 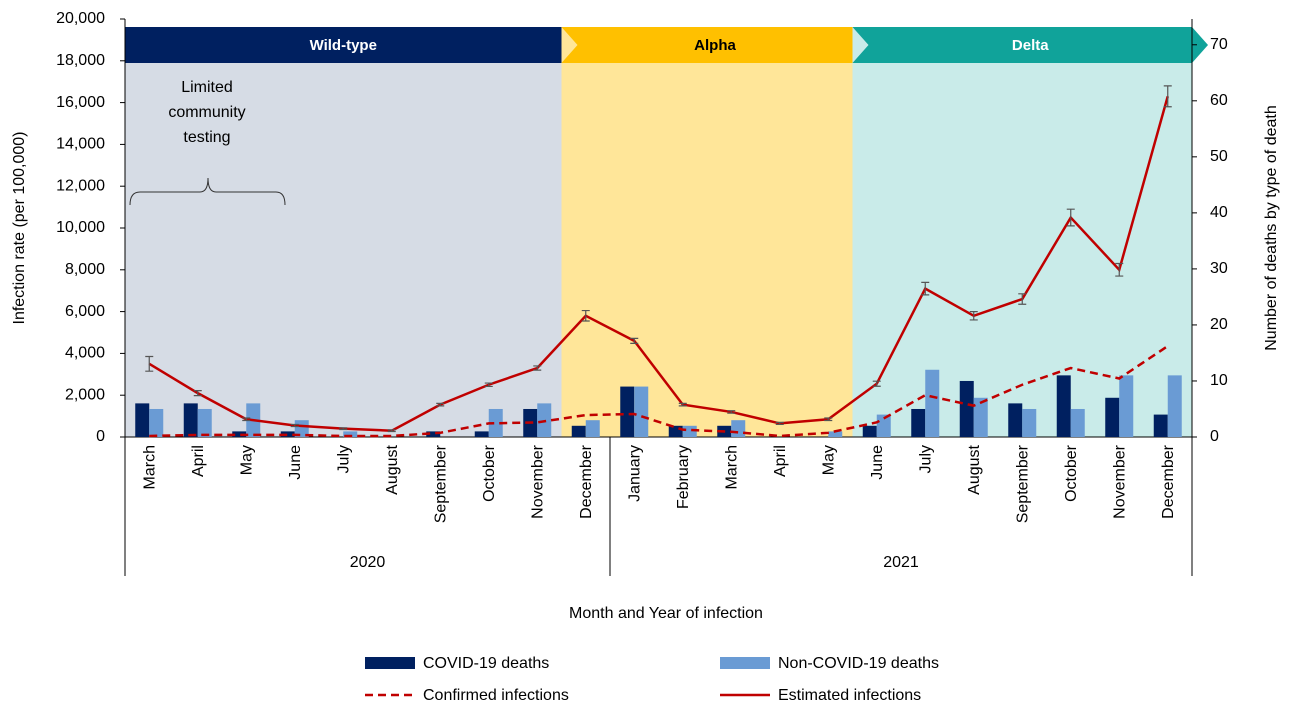 I want to click on variant-label: Alpha, so click(x=715, y=45).